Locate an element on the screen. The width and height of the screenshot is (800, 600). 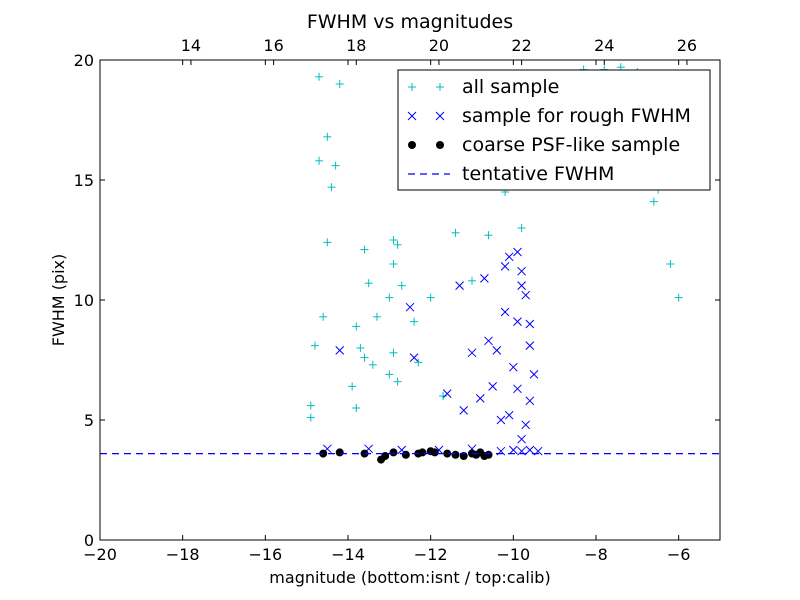
rough-point-25-b is located at coordinates (526, 425).